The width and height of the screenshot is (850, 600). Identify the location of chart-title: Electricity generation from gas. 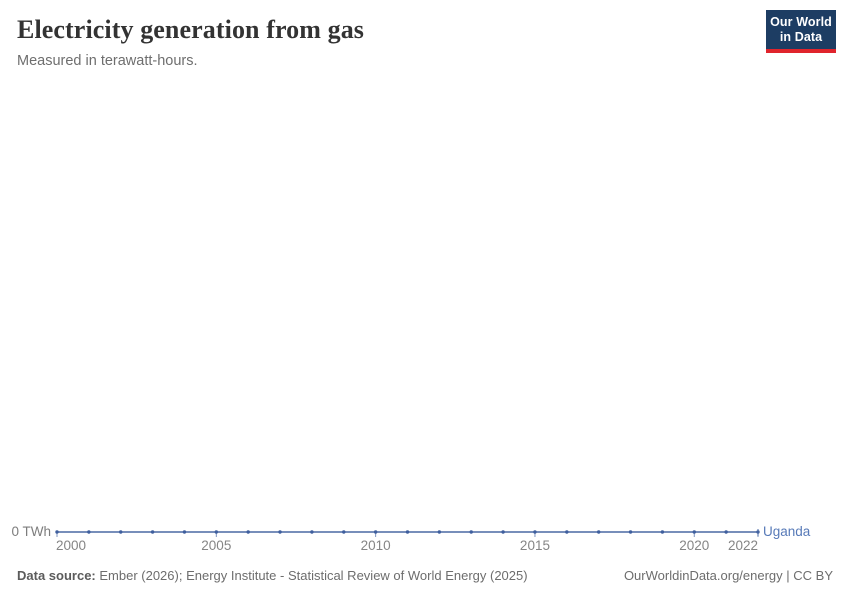
(191, 29).